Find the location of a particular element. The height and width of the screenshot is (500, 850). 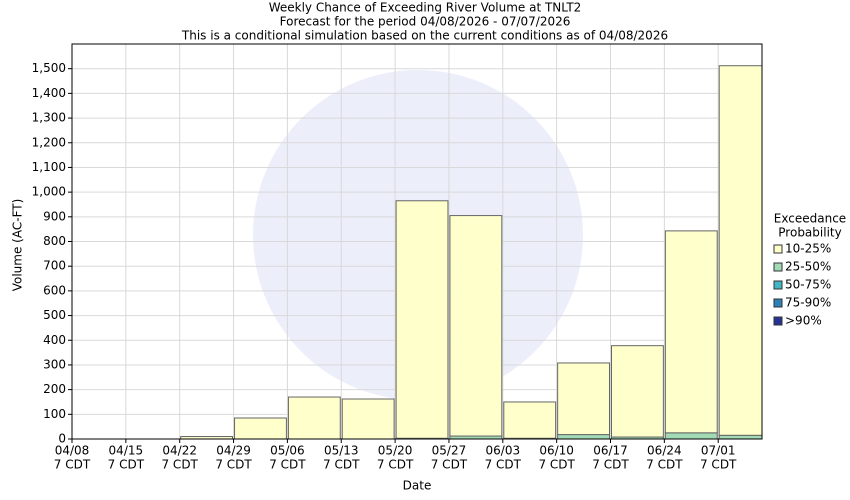

y-tick-label: 1,400 is located at coordinates (49, 93).